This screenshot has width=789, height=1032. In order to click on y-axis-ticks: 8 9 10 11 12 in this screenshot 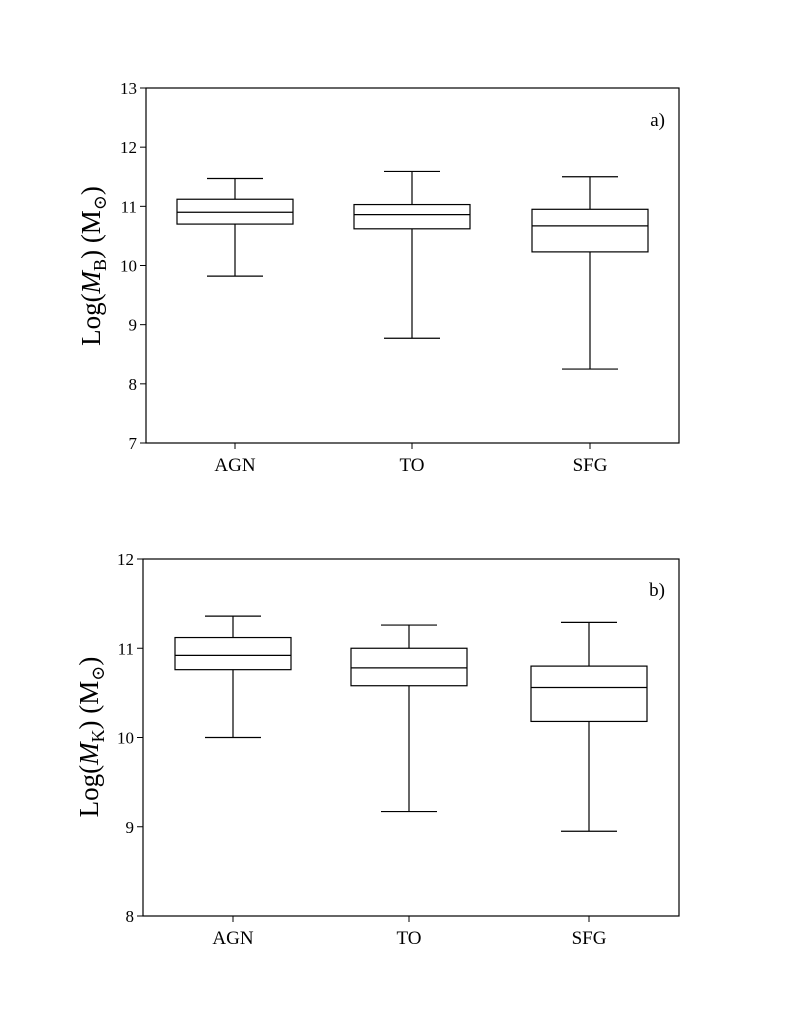, I will do `click(130, 738)`.